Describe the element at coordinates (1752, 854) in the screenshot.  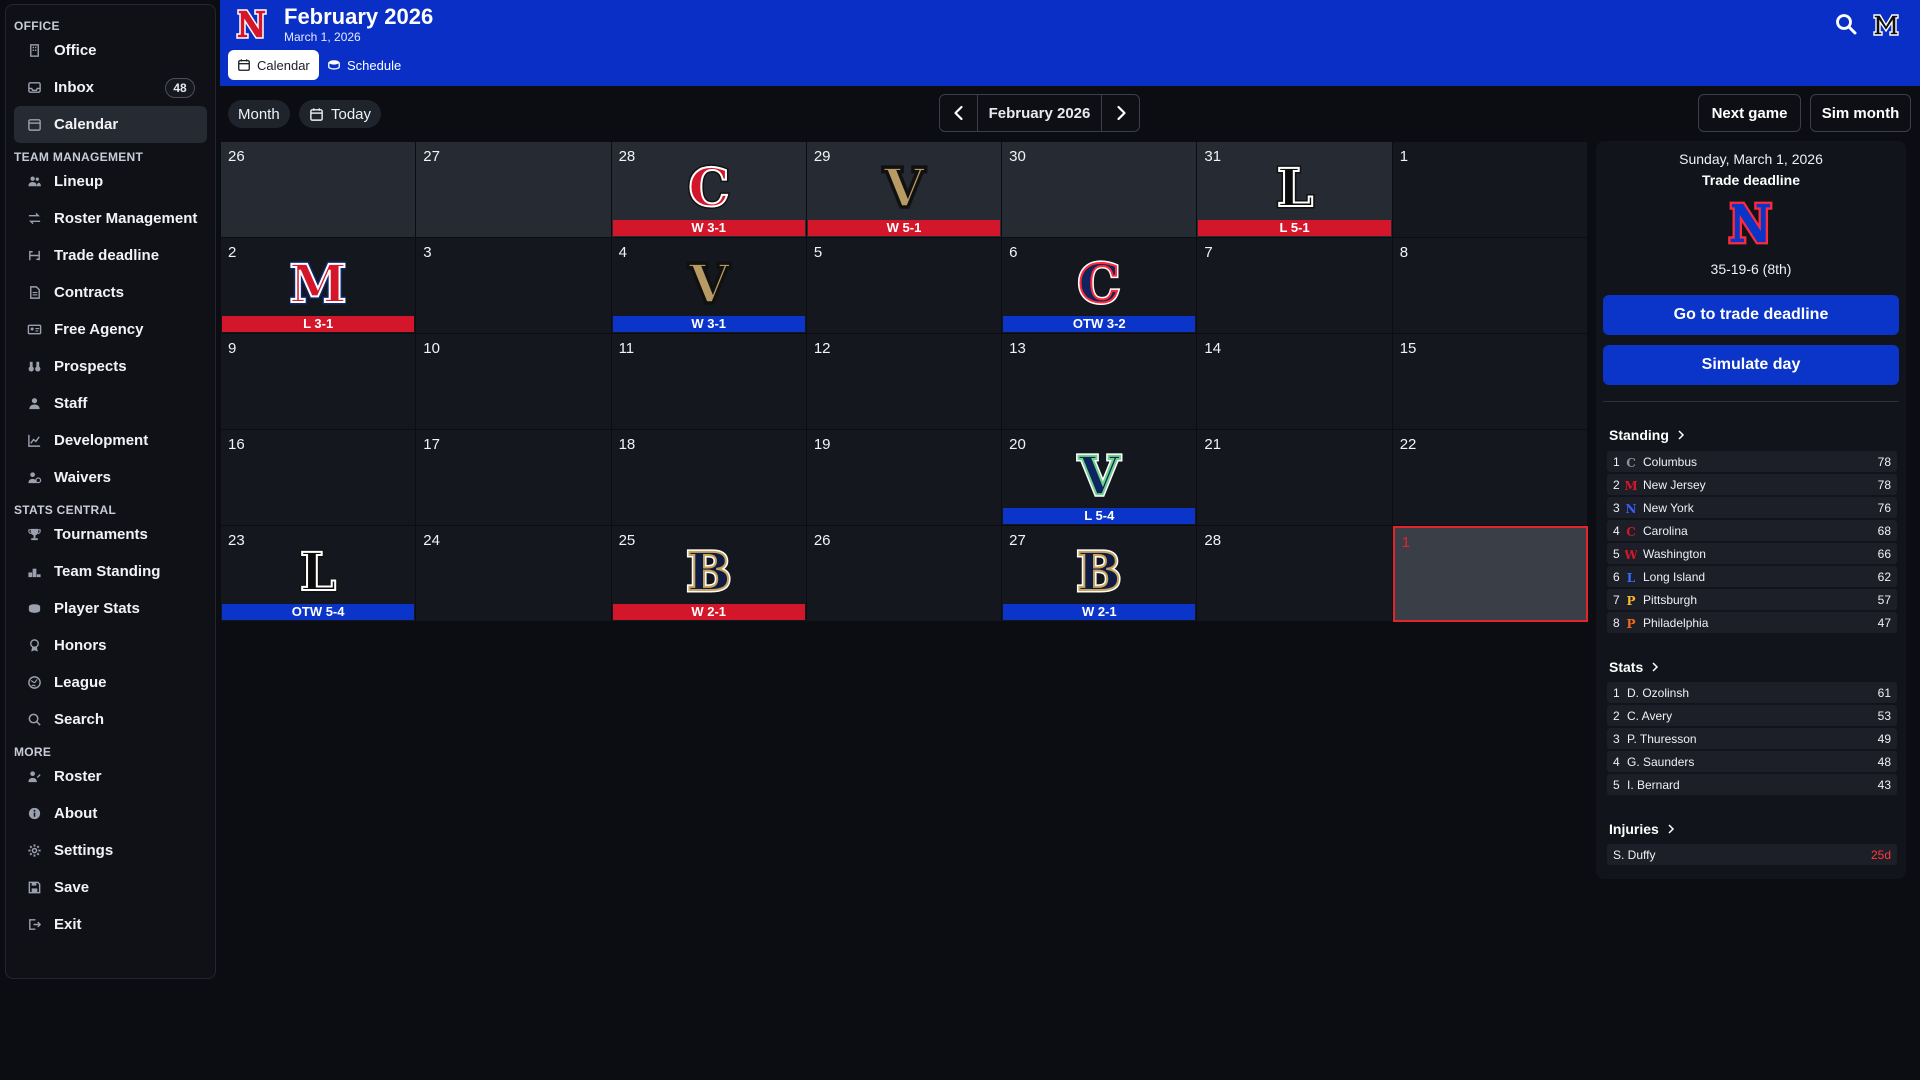
I see `injury-row: S. Duffy 25d` at that location.